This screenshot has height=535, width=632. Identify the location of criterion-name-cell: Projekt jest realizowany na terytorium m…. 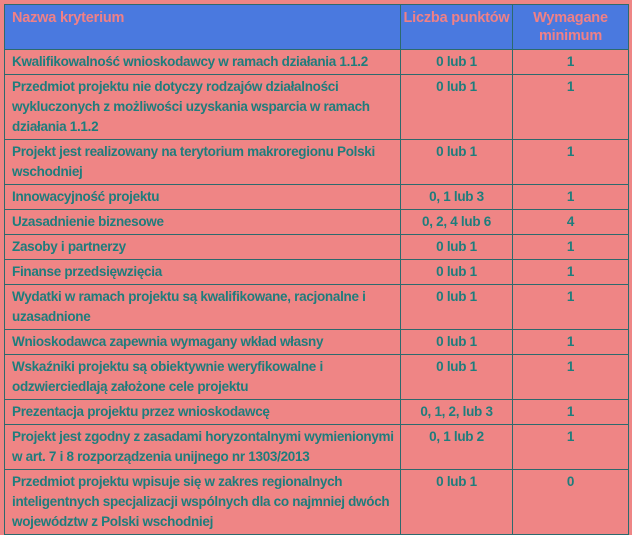
(202, 162).